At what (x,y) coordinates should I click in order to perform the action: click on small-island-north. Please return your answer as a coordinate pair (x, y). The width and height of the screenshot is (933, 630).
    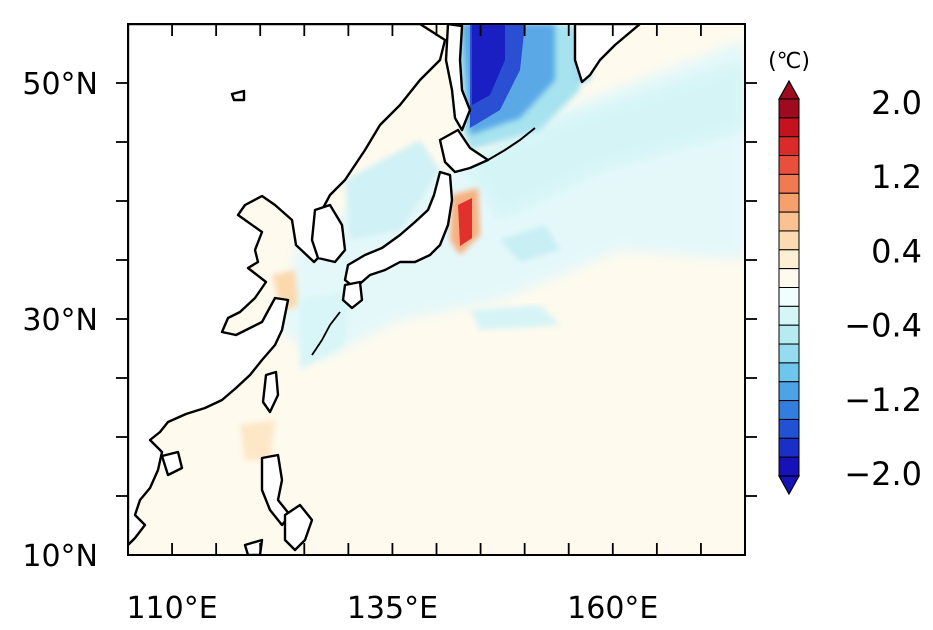
    Looking at the image, I should click on (238, 95).